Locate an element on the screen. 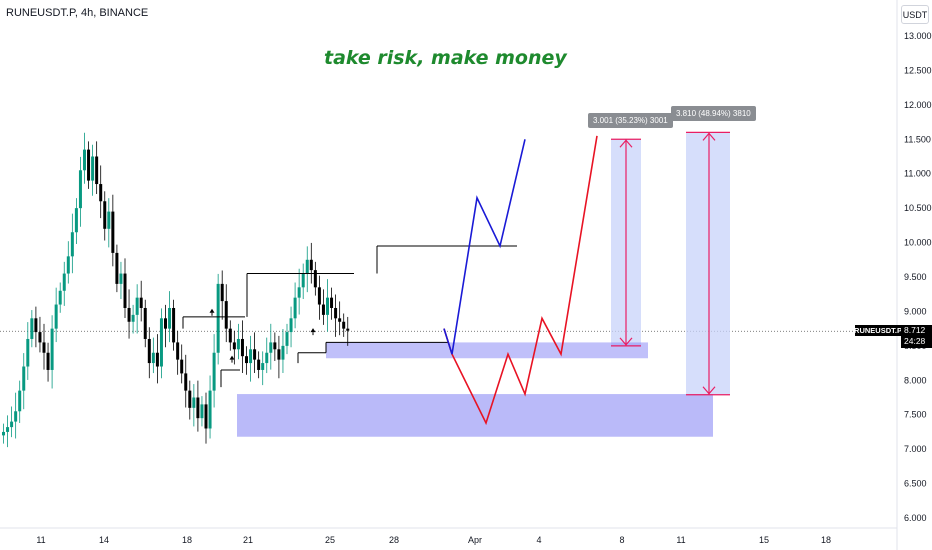 This screenshot has height=550, width=932. y-tick-label: 7.500 is located at coordinates (915, 415).